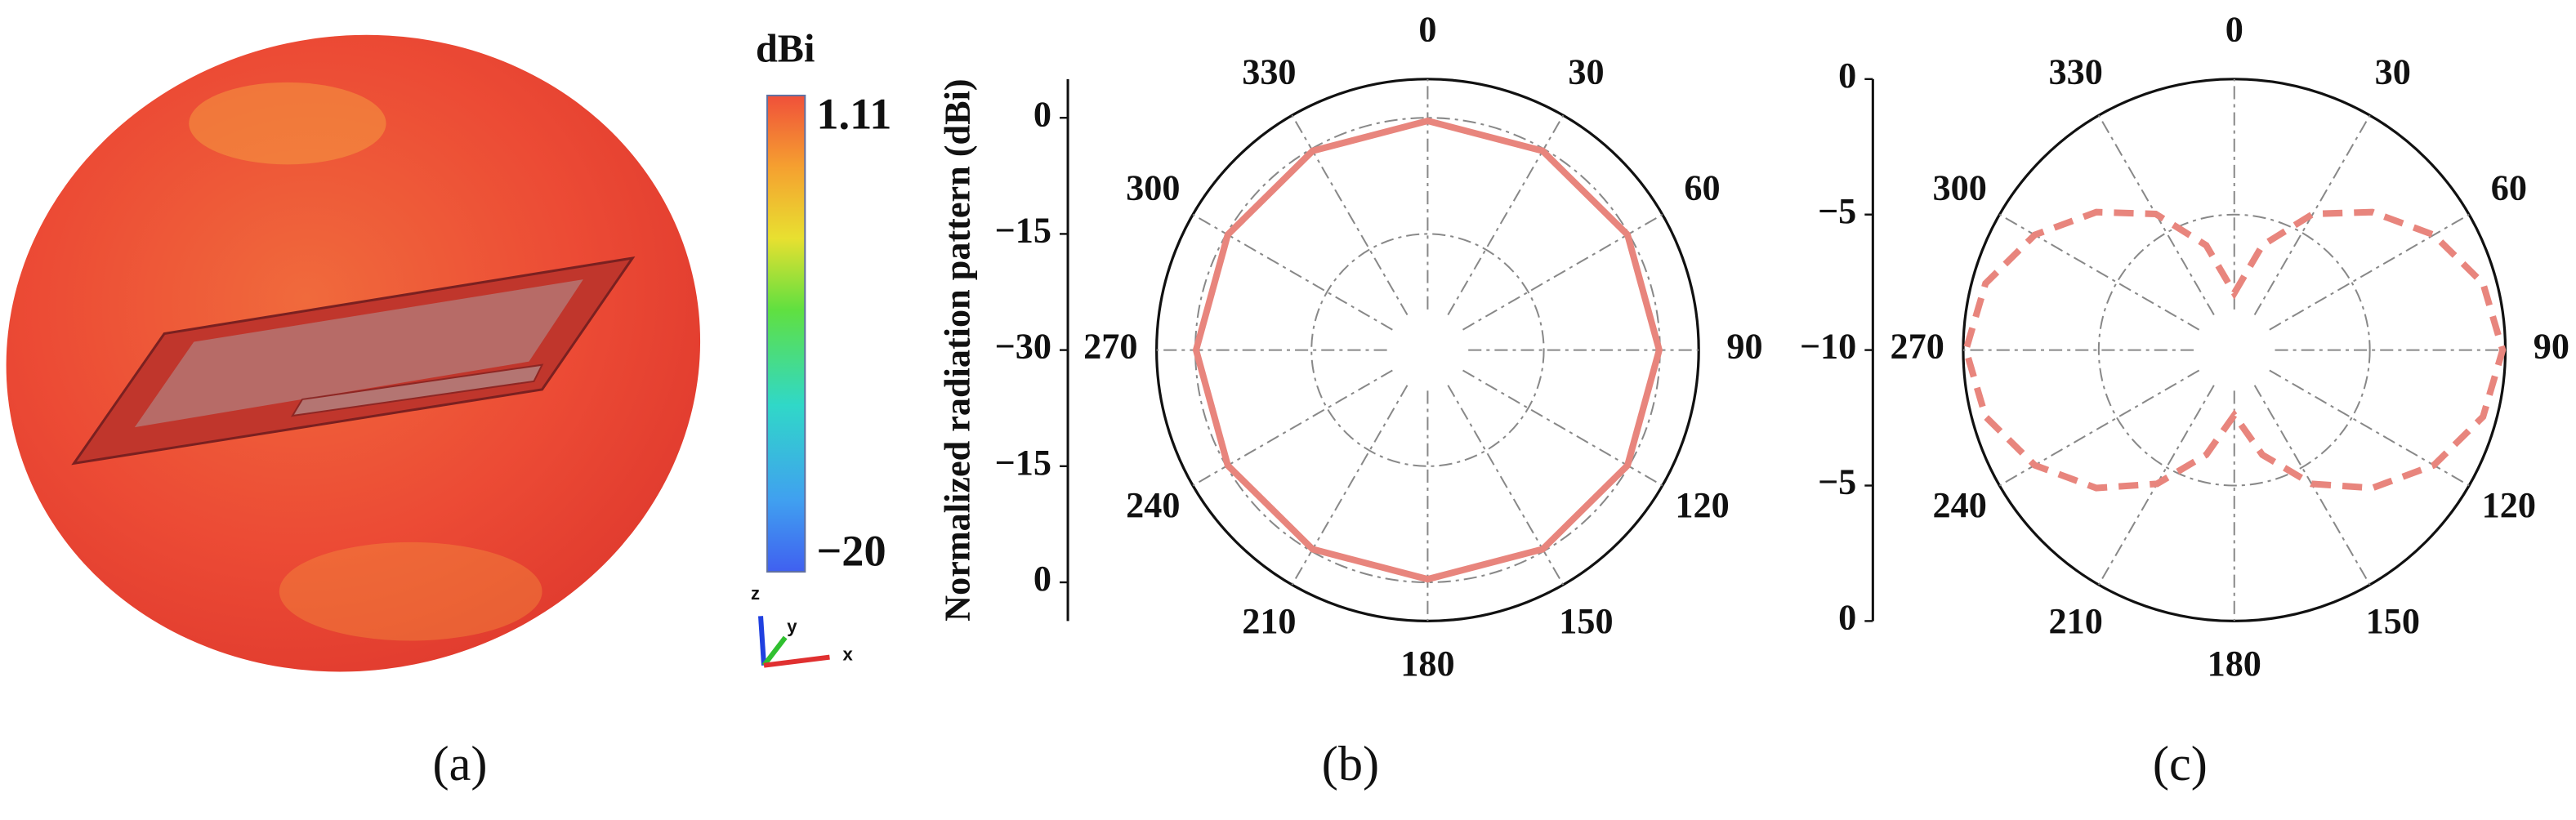 This screenshot has height=820, width=2576. Describe the element at coordinates (851, 550) in the screenshot. I see `colorbar-tick-label: −20` at that location.